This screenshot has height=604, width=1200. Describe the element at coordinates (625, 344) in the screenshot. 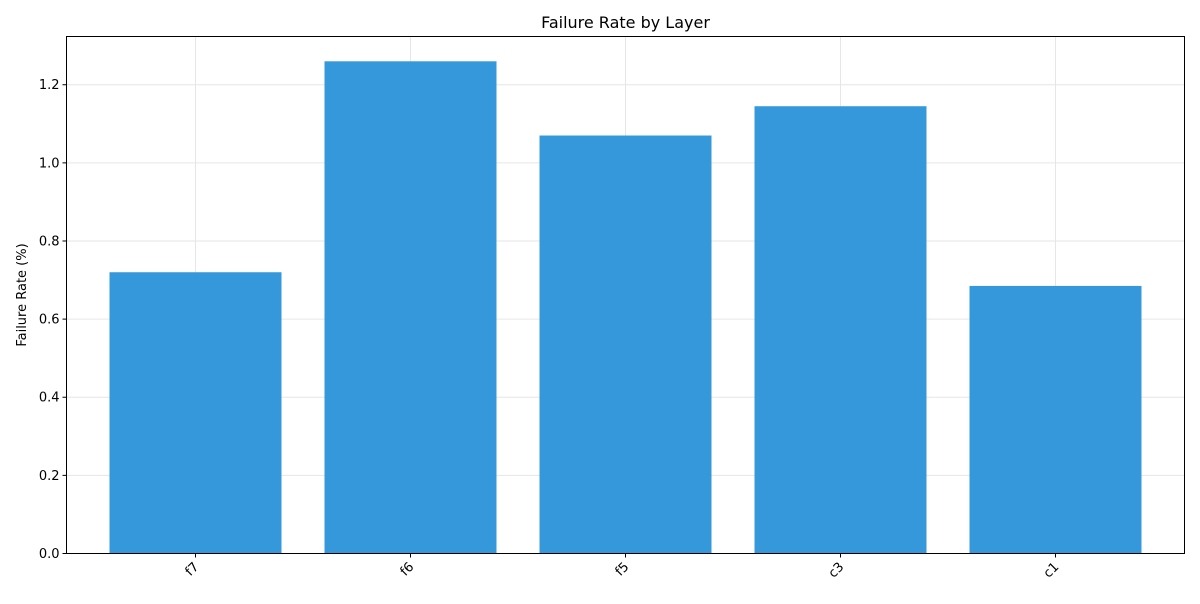

I see `bar-f5` at that location.